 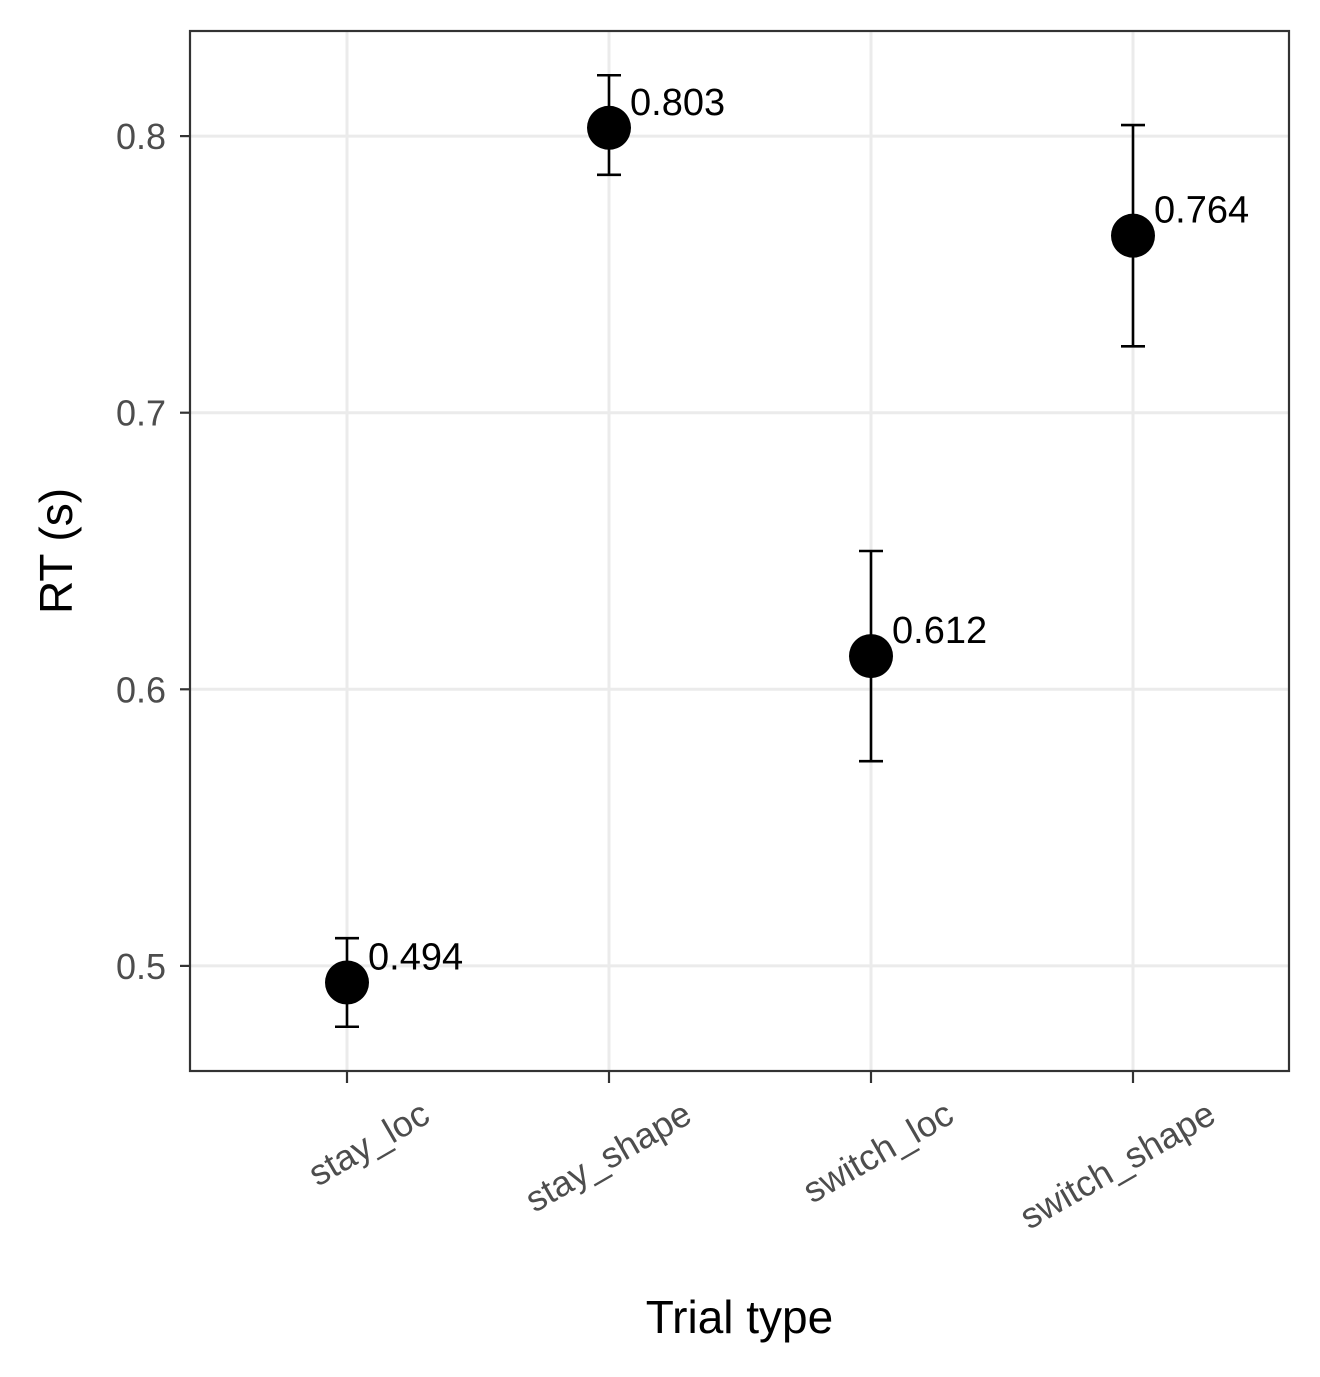 What do you see at coordinates (608, 1156) in the screenshot?
I see `x-tick-label: stay_shape` at bounding box center [608, 1156].